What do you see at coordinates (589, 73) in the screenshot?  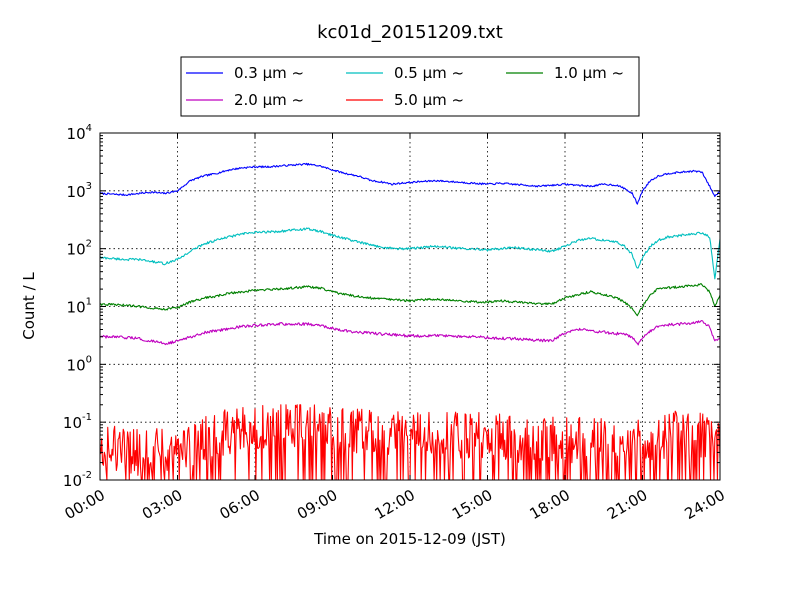 I see `legend-label-3: 1.0 μm ~` at bounding box center [589, 73].